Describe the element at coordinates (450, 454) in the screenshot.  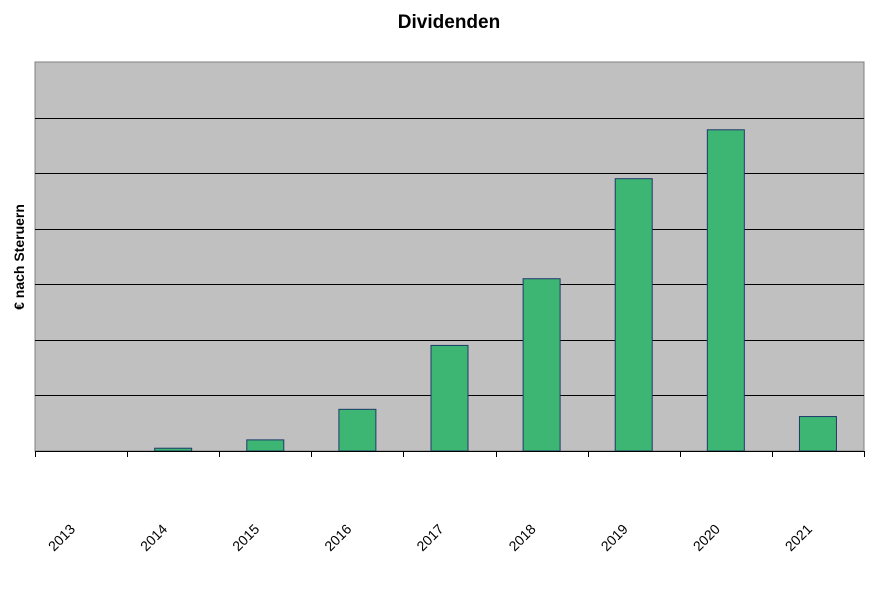
I see `x-axis` at that location.